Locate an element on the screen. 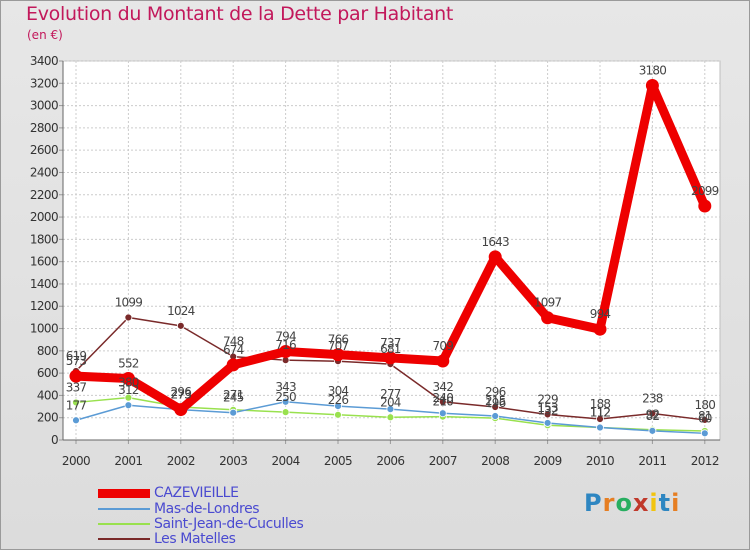 Image resolution: width=750 pixels, height=550 pixels. y-tick-label: 400 is located at coordinates (47, 395).